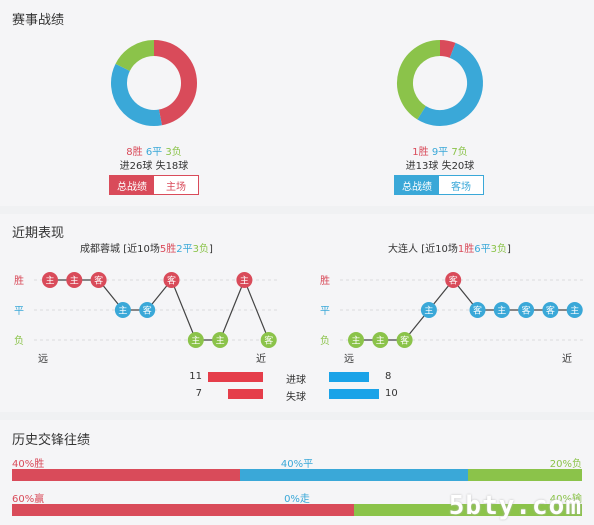 The image size is (594, 525). Describe the element at coordinates (508, 249) in the screenshot. I see `away-summary-suffix: ]` at that location.